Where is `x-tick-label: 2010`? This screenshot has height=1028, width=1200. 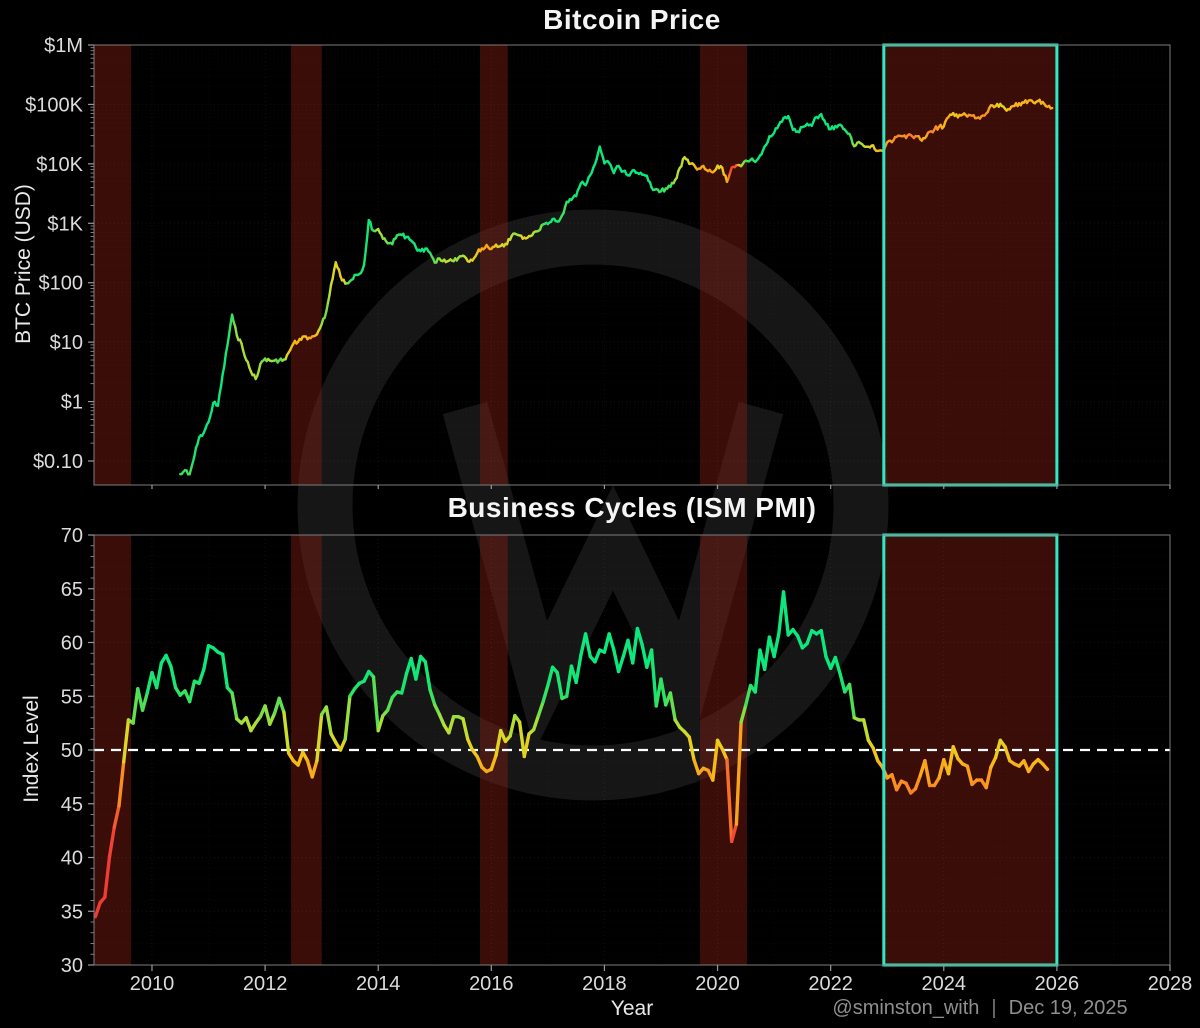
x-tick-label: 2010 is located at coordinates (152, 984).